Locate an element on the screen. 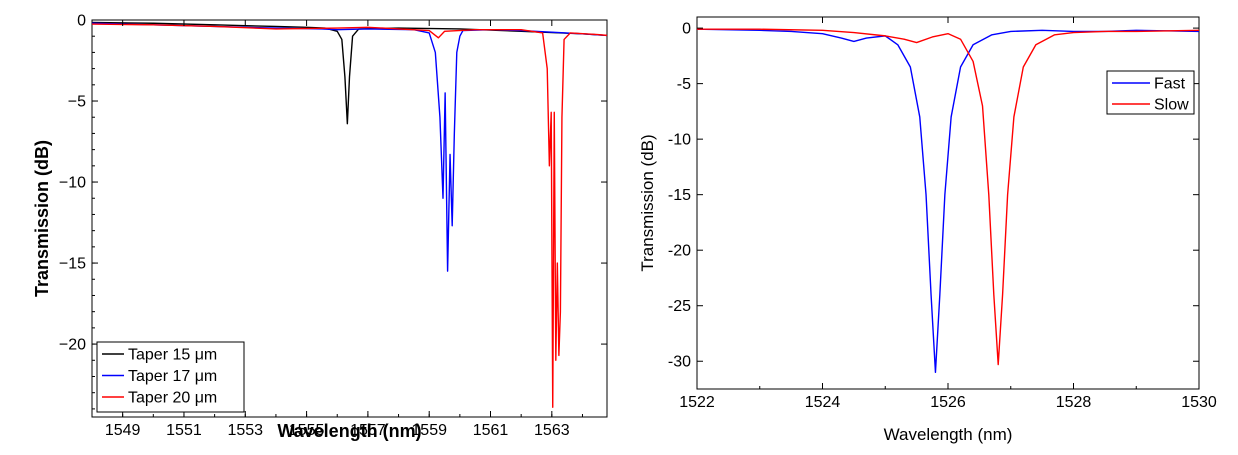 The height and width of the screenshot is (455, 1238). x-tick-label: 1559 is located at coordinates (429, 430).